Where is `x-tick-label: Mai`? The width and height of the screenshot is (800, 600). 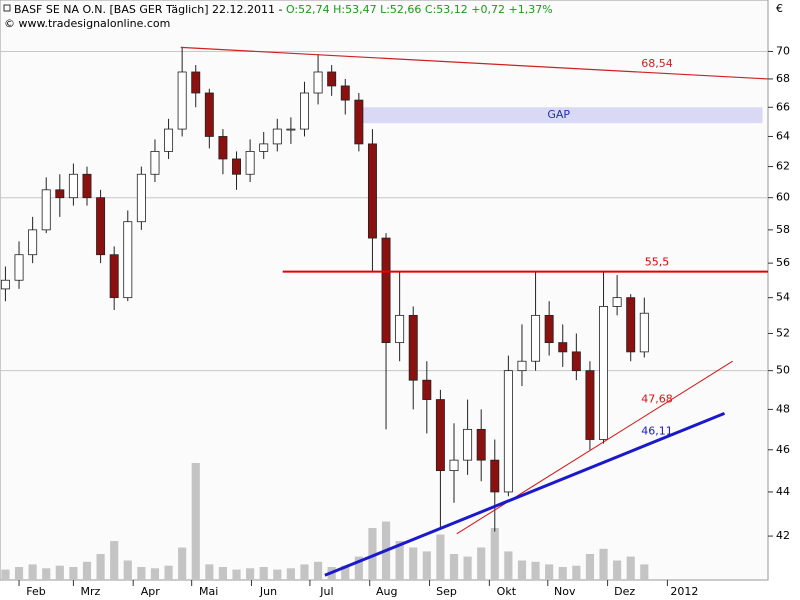
x-tick-label: Mai is located at coordinates (208, 591).